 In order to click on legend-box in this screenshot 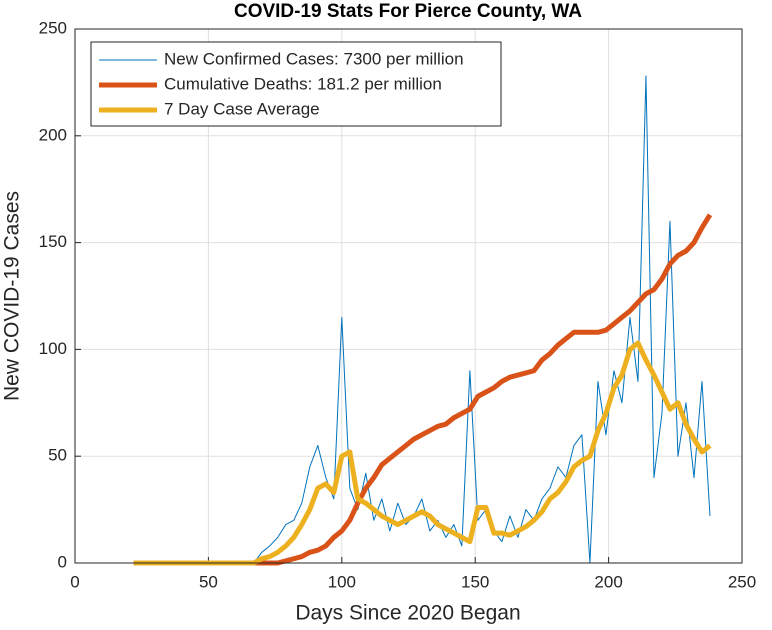, I will do `click(296, 84)`.